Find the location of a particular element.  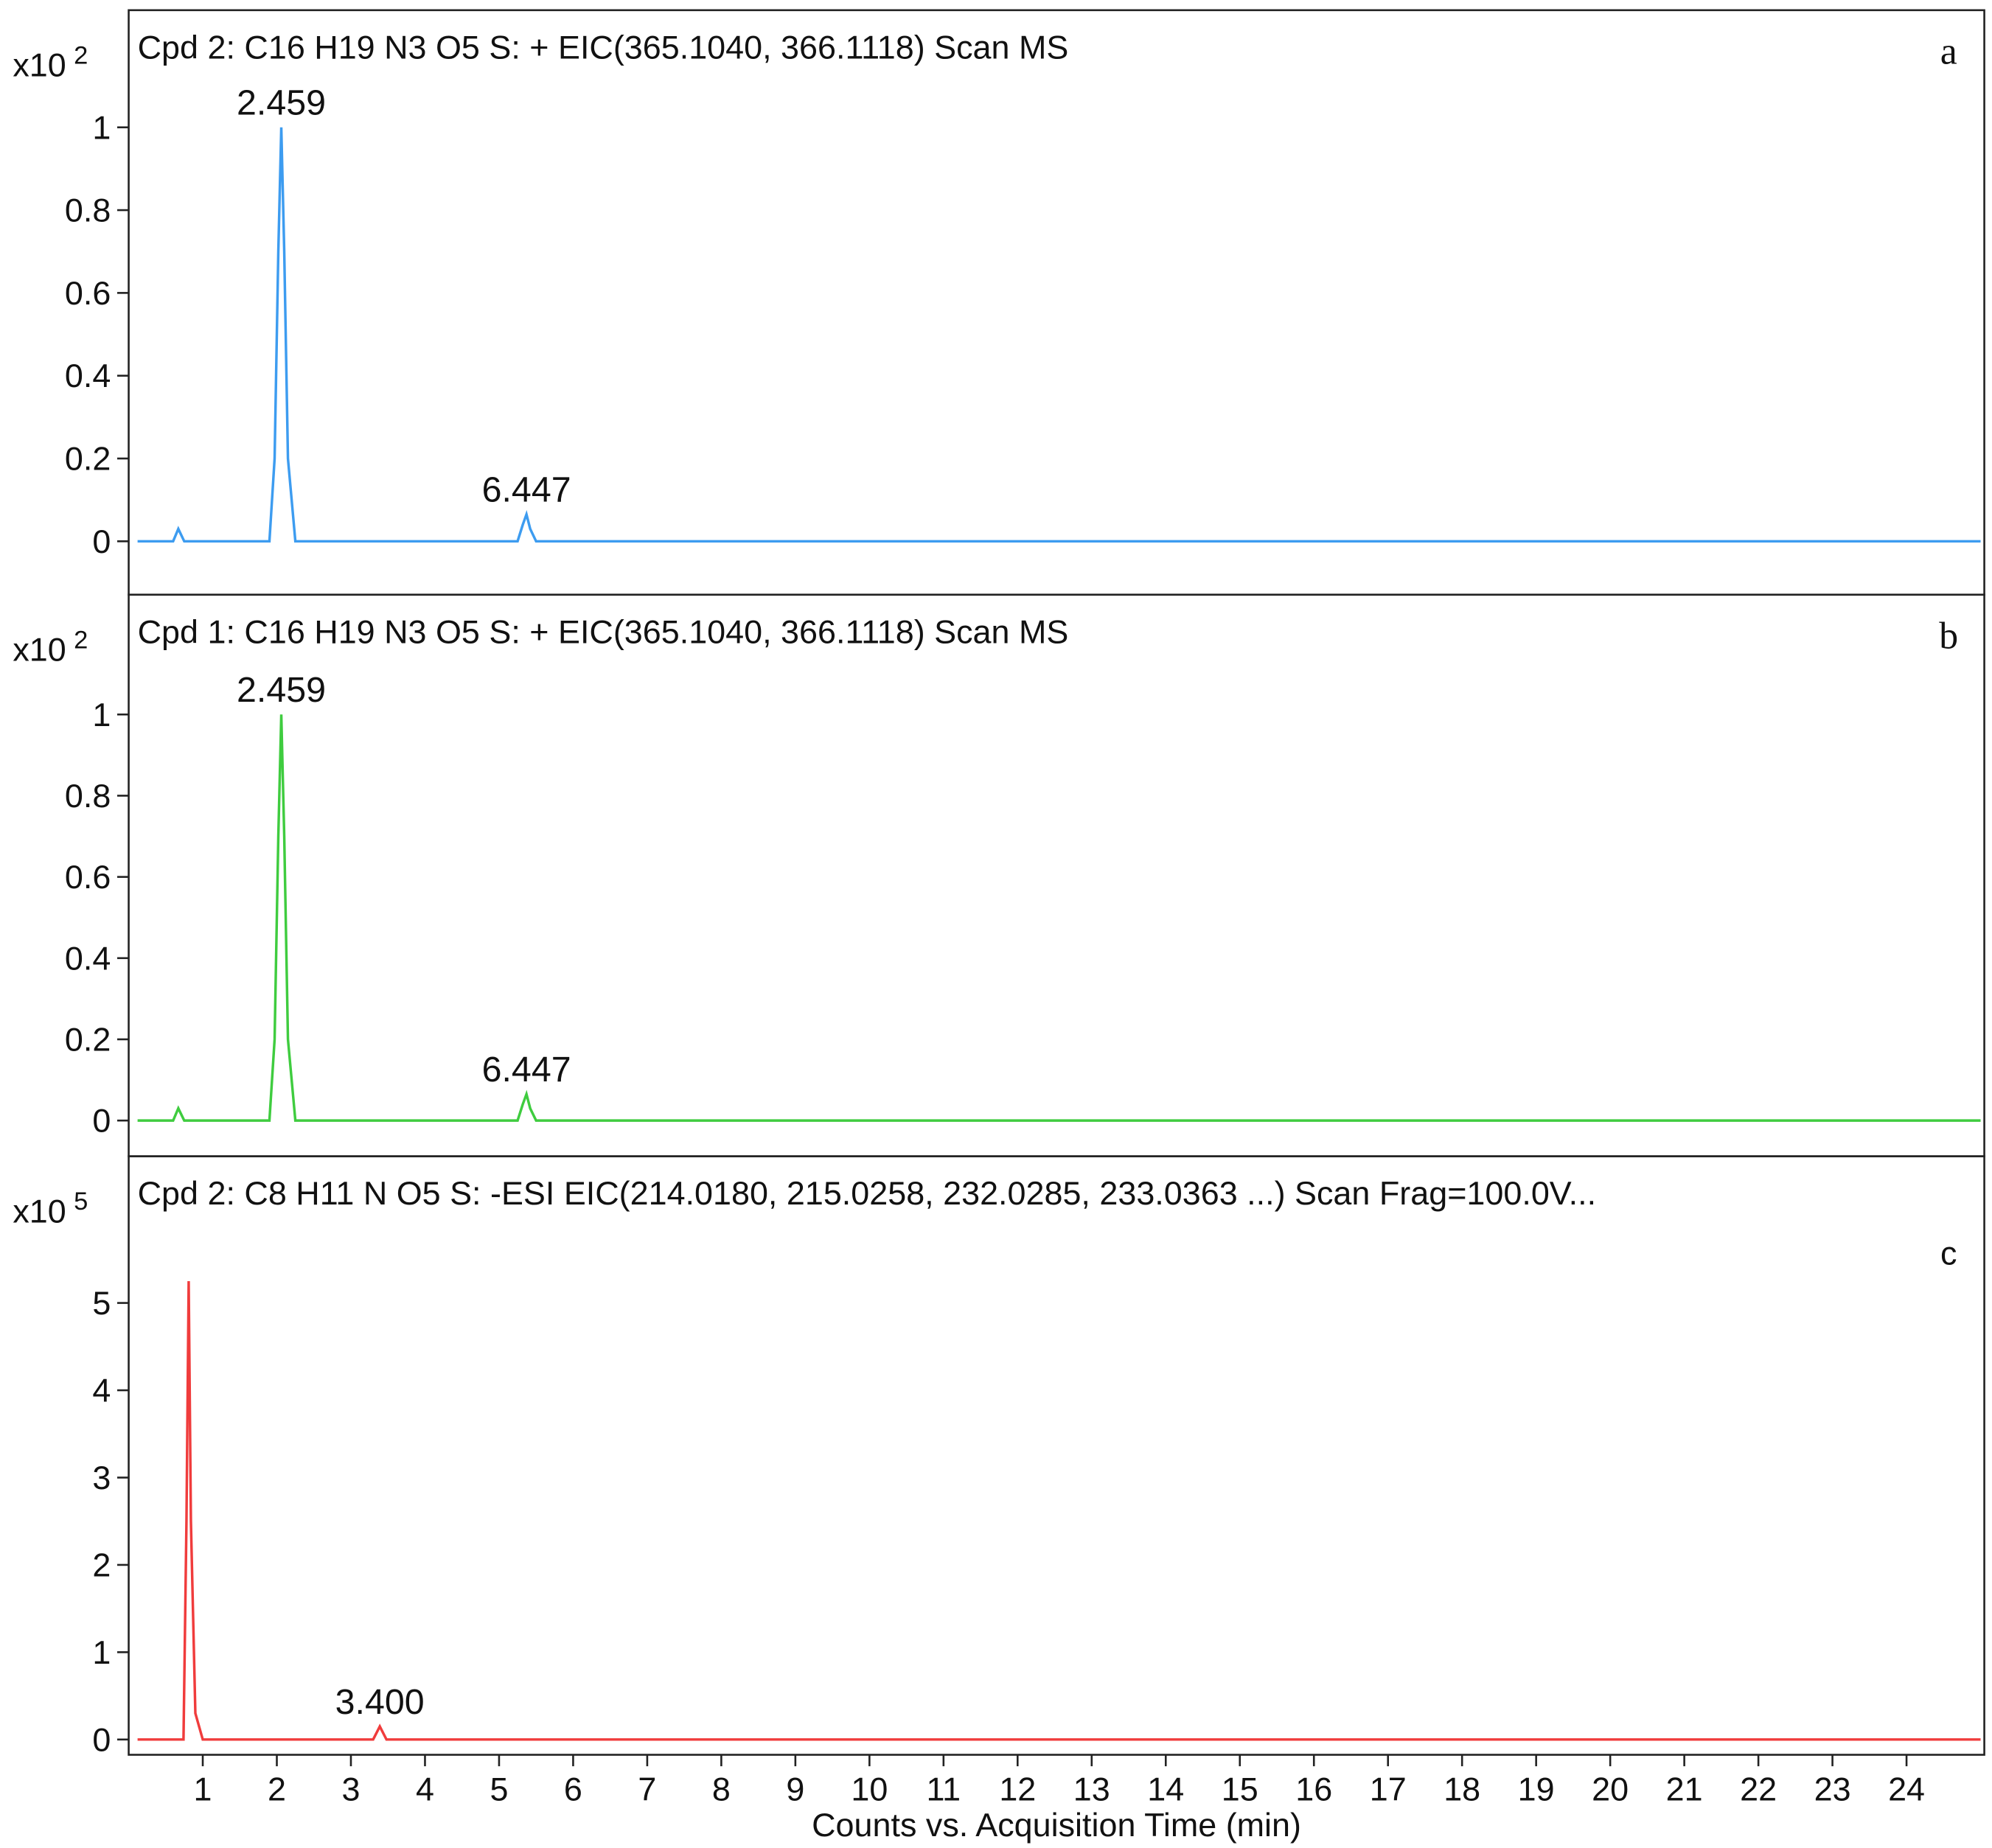

x-tick-label: 20 is located at coordinates (1610, 1789).